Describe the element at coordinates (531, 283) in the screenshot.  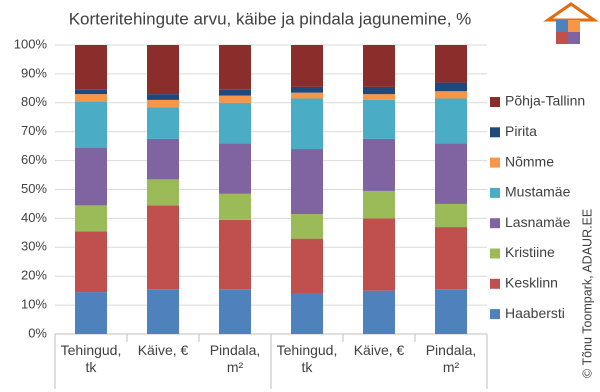
I see `legend-label: Kesklinn` at that location.